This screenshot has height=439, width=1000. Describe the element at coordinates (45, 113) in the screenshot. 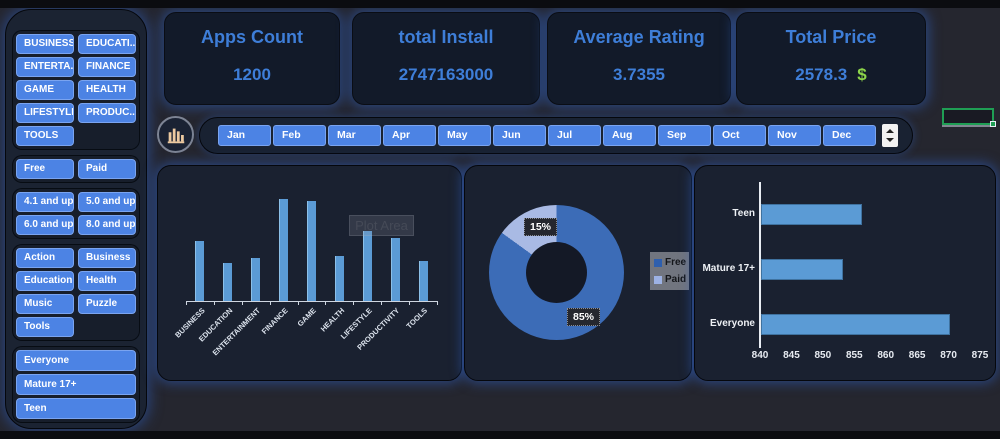

I see `filter-button-lifestyle: LIFESTYLE` at that location.